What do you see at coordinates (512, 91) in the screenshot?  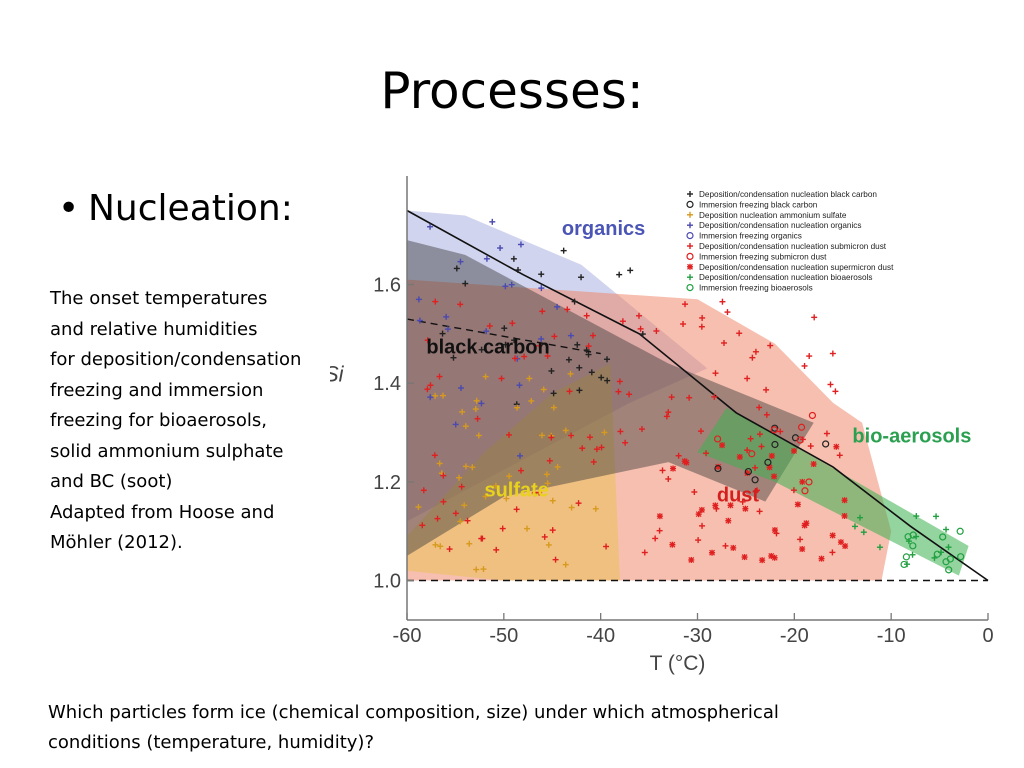 I see `slide-title: Processes:` at bounding box center [512, 91].